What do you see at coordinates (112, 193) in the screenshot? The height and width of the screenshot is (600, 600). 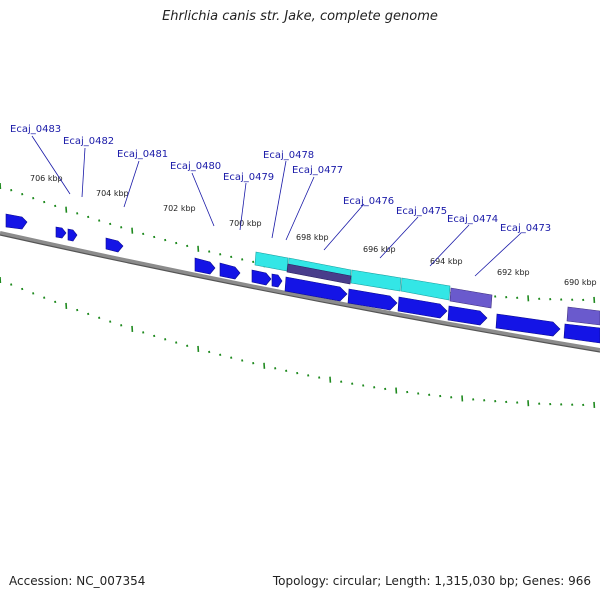 I see `ruler-label-704: 704 kbp` at bounding box center [112, 193].